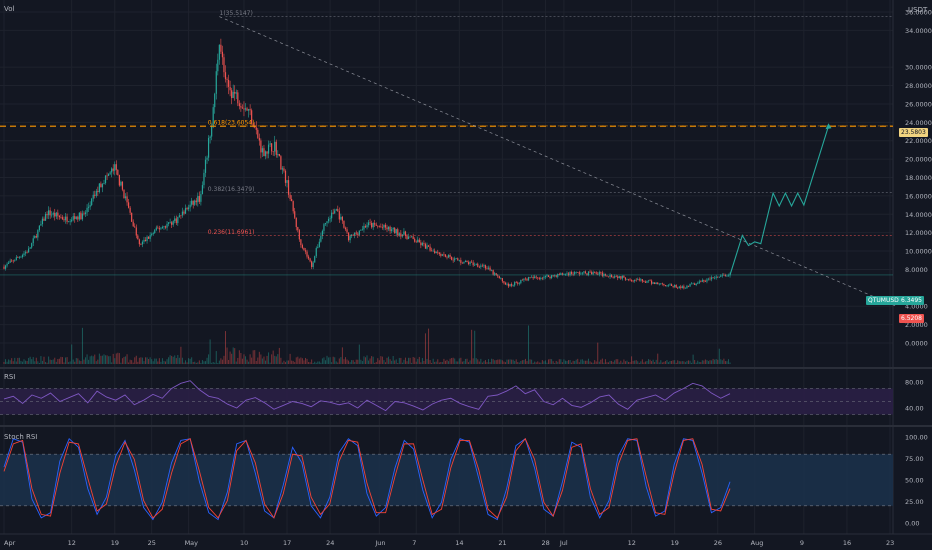 This screenshot has width=932, height=550. I want to click on rsi-pane, so click(446, 397).